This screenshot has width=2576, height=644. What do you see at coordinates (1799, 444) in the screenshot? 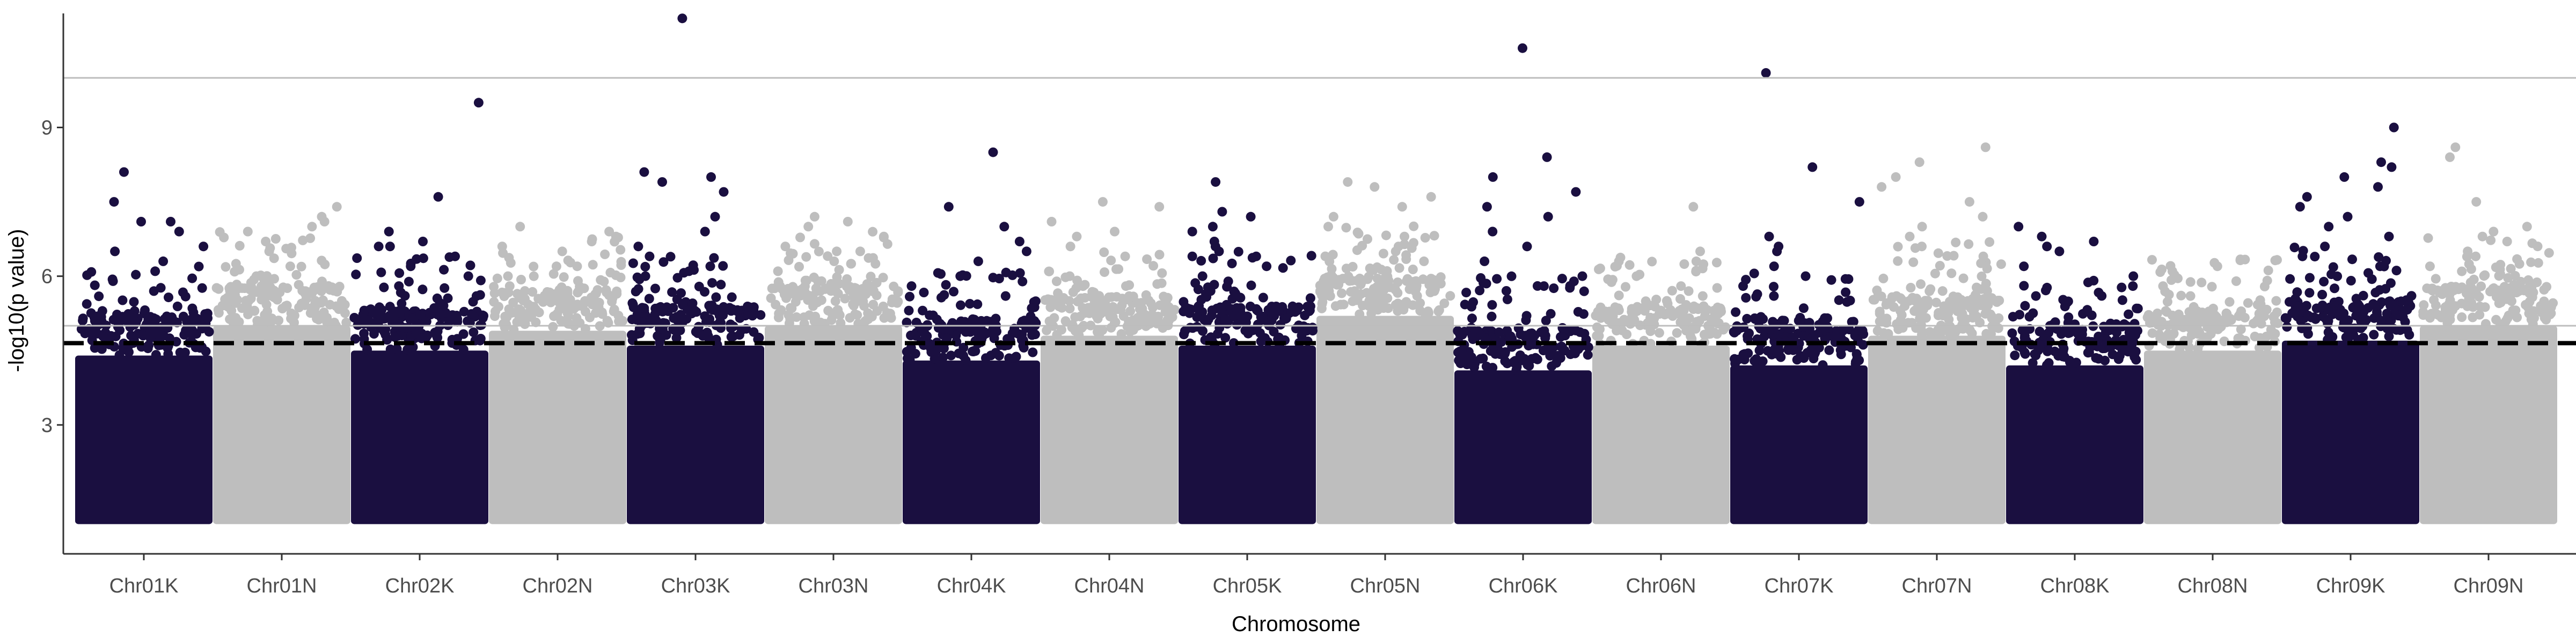
I see `bulk-band-chr07k` at bounding box center [1799, 444].